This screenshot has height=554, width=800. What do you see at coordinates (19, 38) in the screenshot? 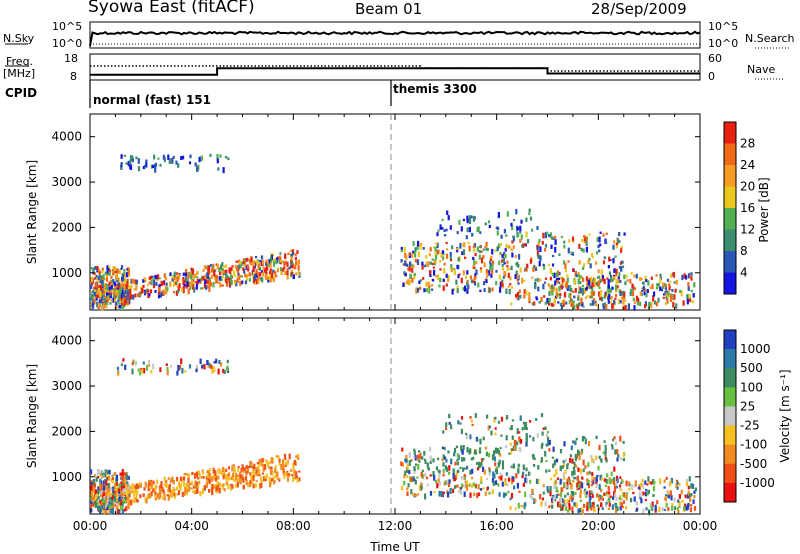
I see `nsky-label: N.Sky` at bounding box center [19, 38].